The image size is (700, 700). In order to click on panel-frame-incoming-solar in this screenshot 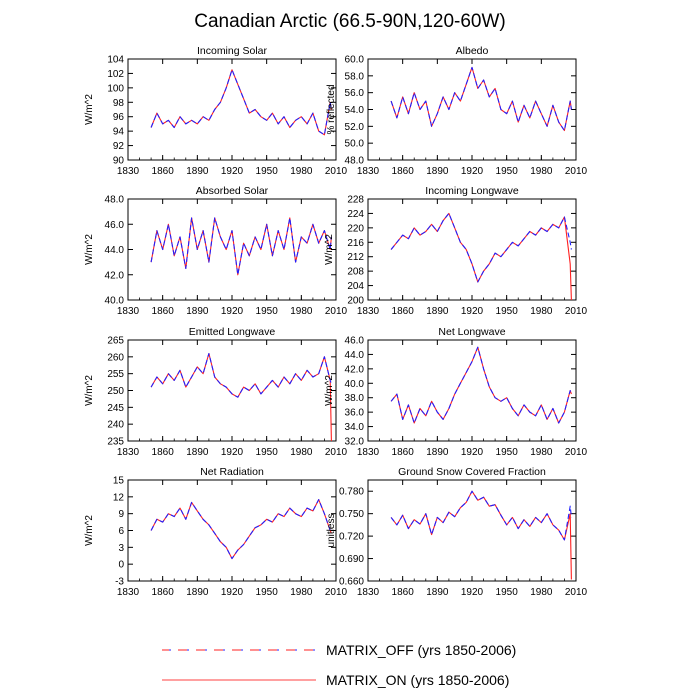, I will do `click(232, 109)`.